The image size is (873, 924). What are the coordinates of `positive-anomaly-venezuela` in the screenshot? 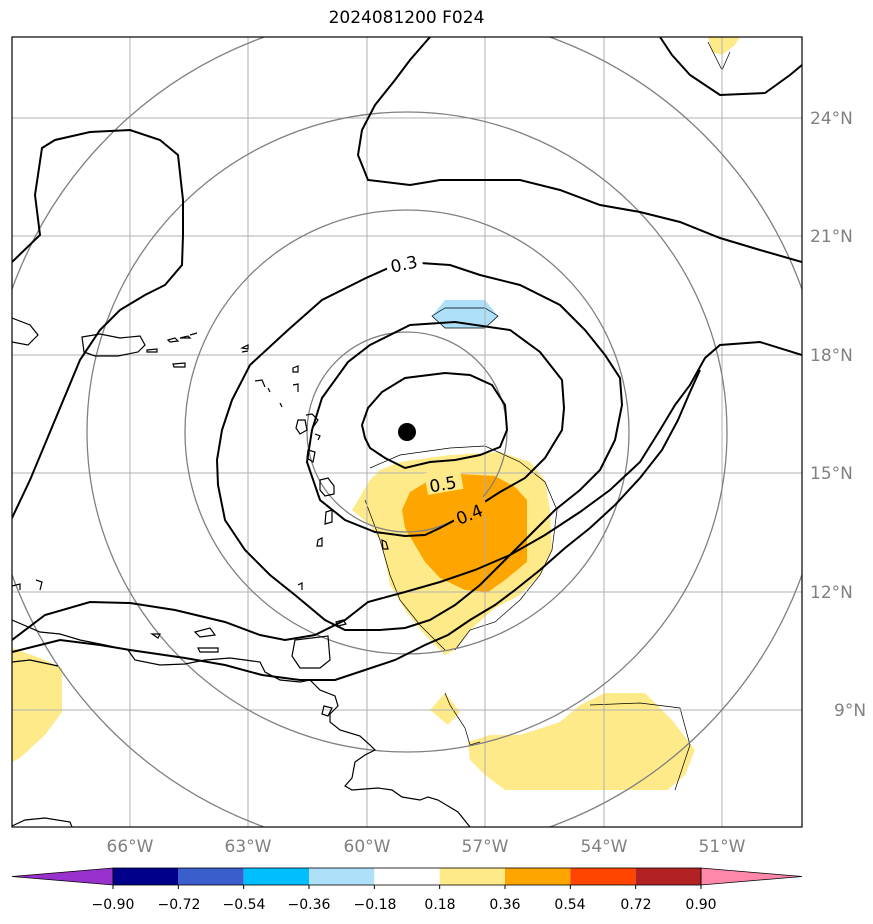 It's located at (37, 705).